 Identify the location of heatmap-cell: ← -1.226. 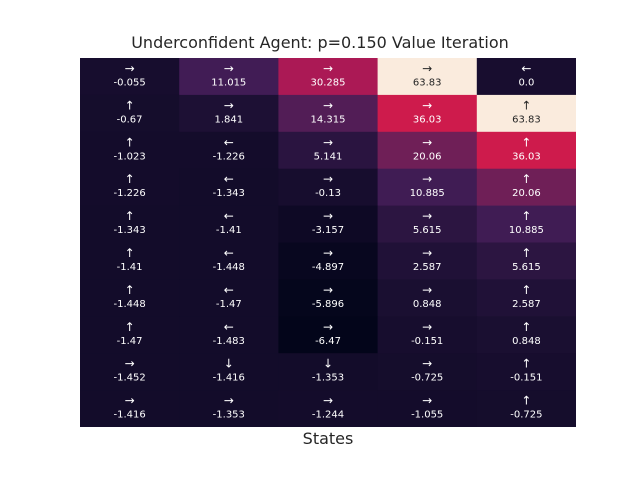
(229, 150).